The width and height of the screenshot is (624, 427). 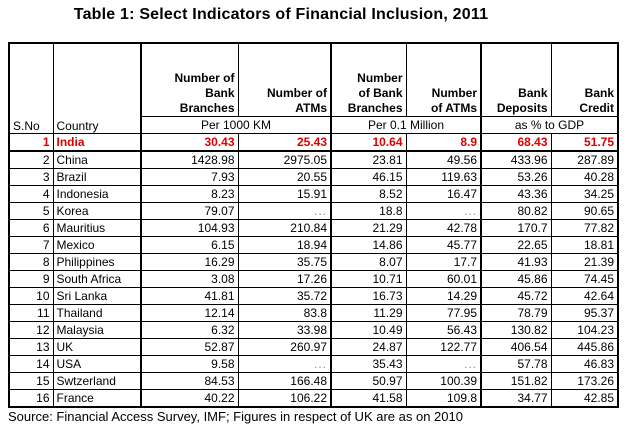 What do you see at coordinates (284, 398) in the screenshot?
I see `cell-atms-km: 106.22` at bounding box center [284, 398].